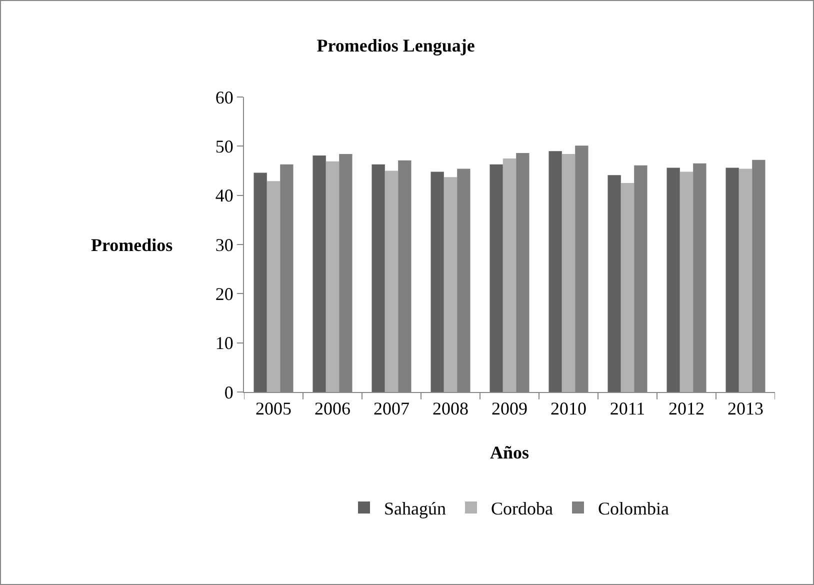 The image size is (814, 585). Describe the element at coordinates (568, 408) in the screenshot. I see `x-tick-label: 2010` at that location.